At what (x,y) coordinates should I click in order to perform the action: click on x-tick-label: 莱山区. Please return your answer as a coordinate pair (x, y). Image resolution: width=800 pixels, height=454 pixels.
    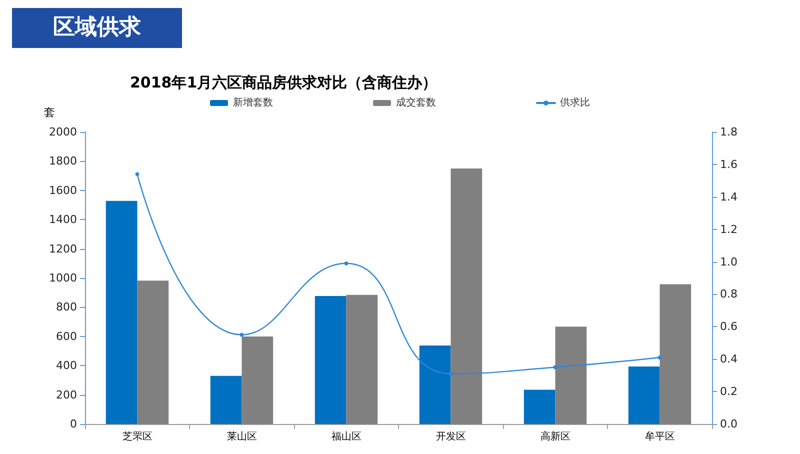
    Looking at the image, I should click on (241, 436).